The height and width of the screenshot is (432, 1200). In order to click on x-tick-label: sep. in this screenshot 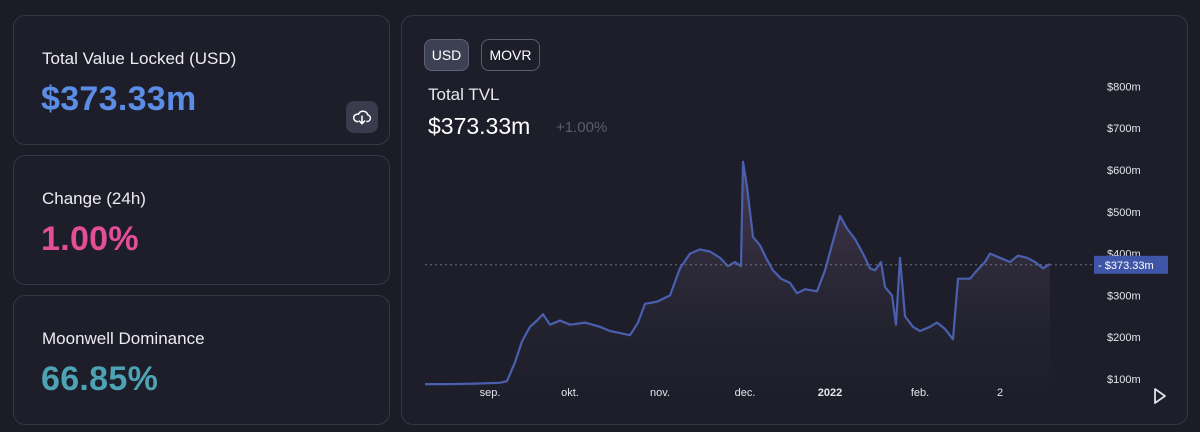, I will do `click(490, 393)`.